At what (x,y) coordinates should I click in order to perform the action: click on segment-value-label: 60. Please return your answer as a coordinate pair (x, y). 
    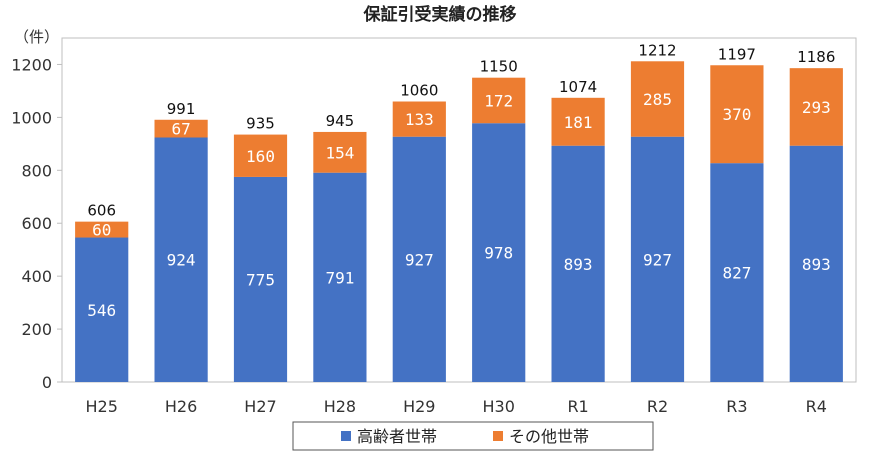
    Looking at the image, I should click on (101, 230).